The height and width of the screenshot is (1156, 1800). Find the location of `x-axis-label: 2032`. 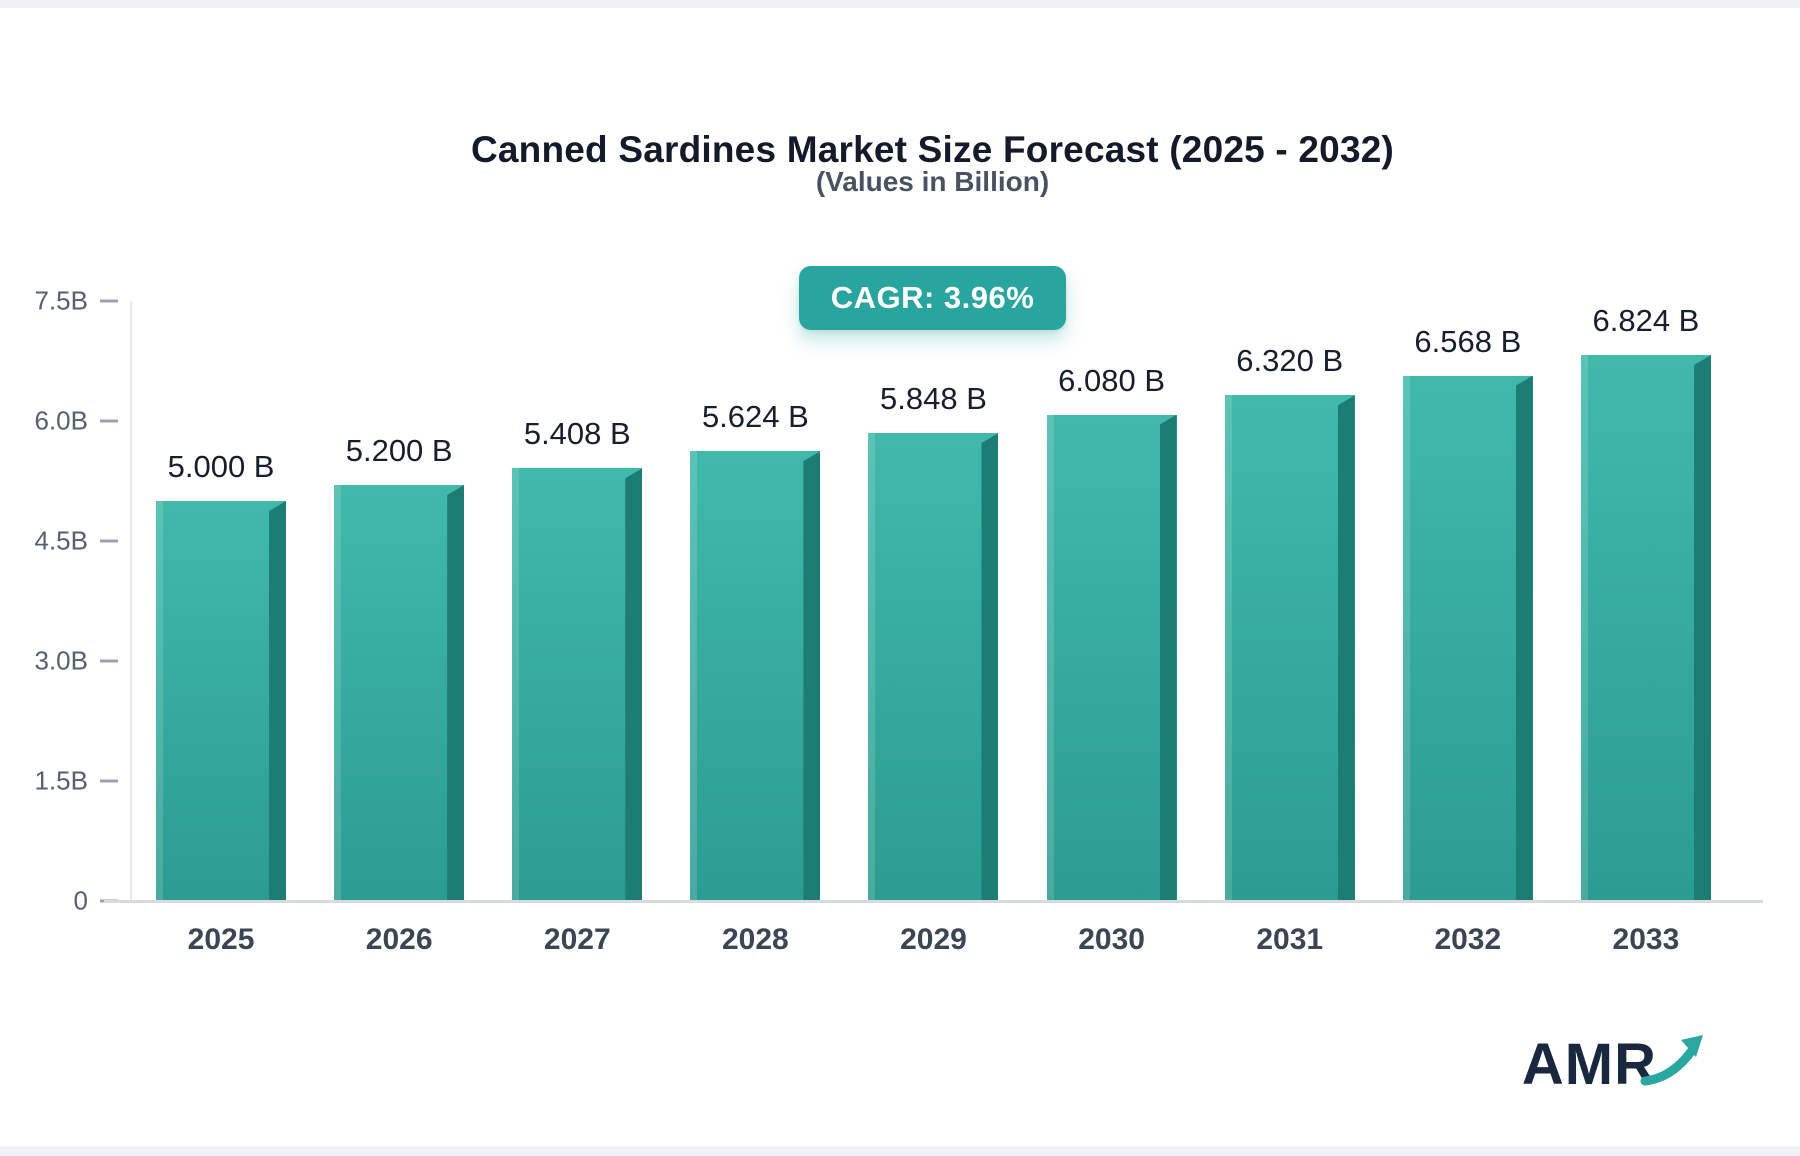

x-axis-label: 2032 is located at coordinates (1468, 939).